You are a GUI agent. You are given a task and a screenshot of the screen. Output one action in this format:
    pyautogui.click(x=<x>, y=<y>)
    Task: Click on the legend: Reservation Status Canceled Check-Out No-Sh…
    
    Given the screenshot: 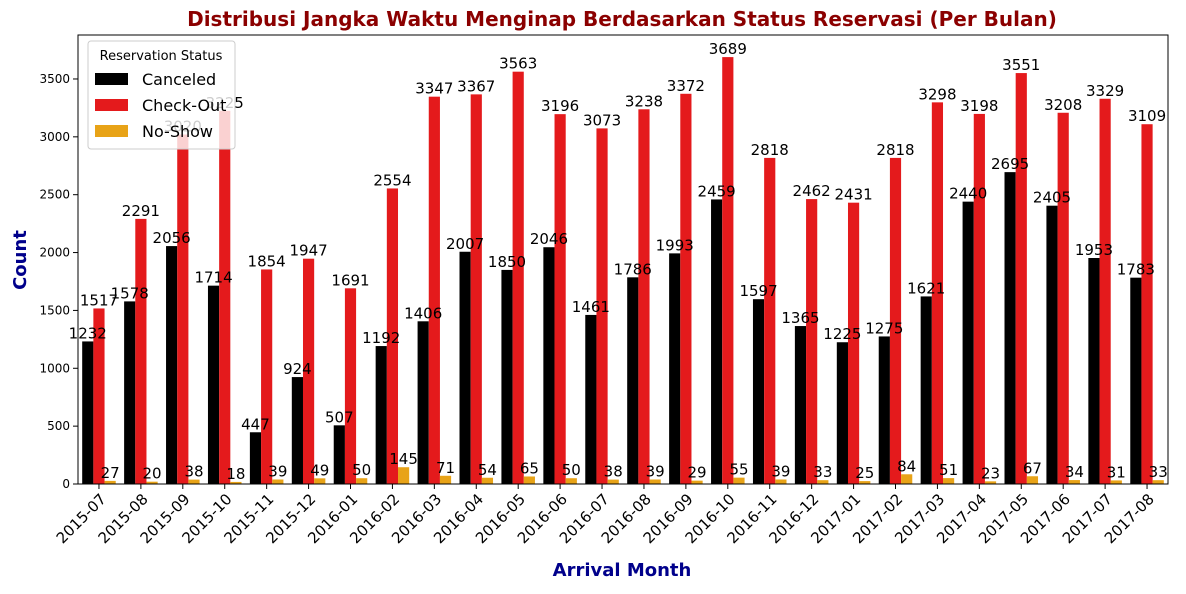 What is the action you would take?
    pyautogui.click(x=161, y=95)
    